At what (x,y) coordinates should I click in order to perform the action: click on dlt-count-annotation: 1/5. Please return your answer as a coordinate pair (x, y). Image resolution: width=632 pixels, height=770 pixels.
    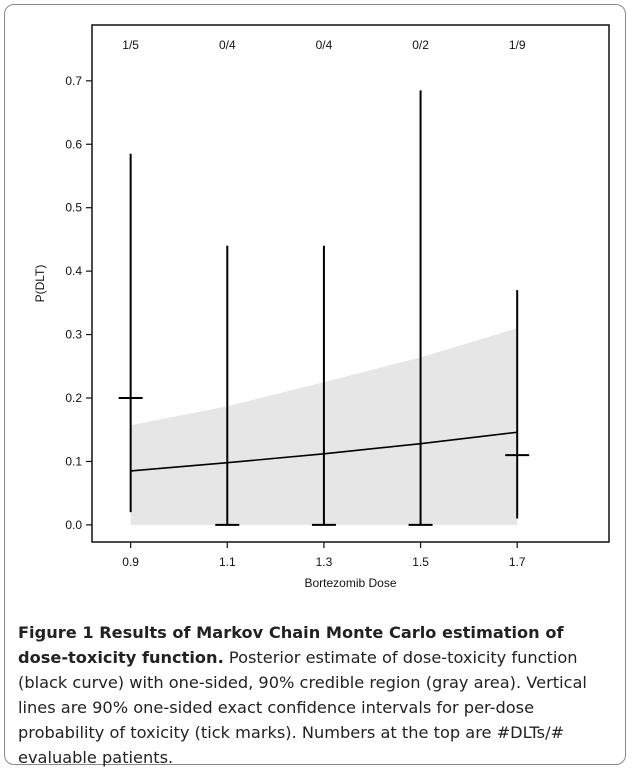
    Looking at the image, I should click on (130, 45).